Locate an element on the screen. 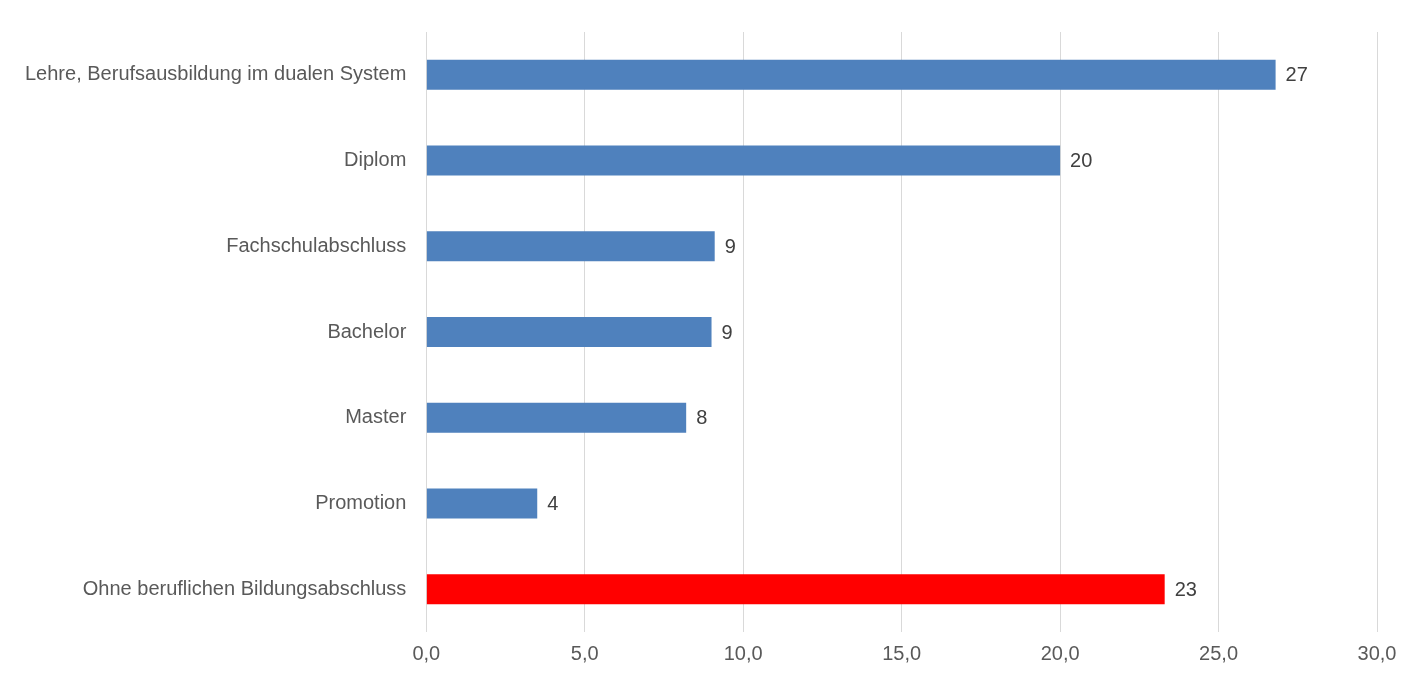  y-tick-label: Fachschulabschluss is located at coordinates (316, 244).